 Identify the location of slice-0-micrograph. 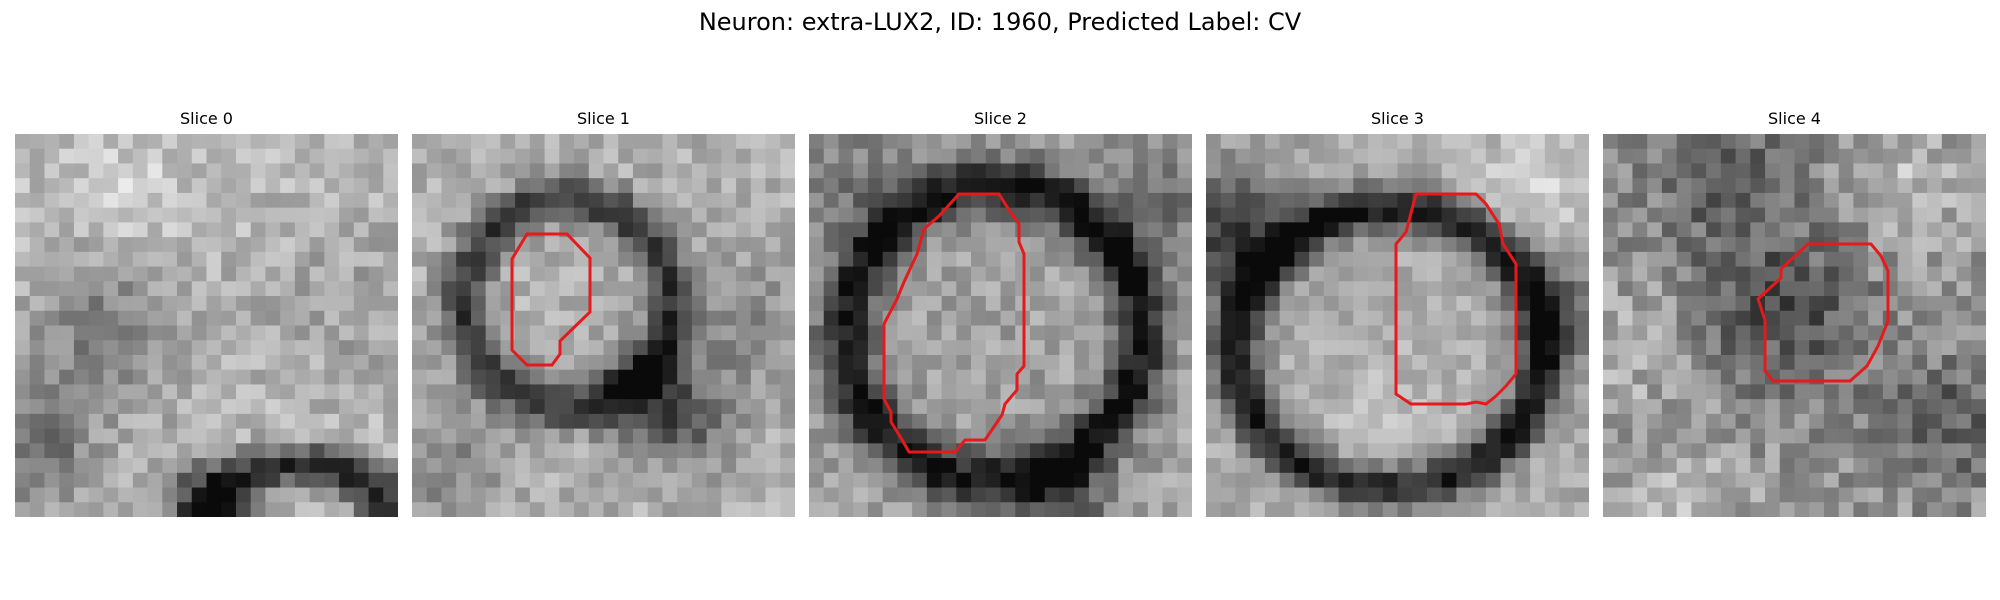
(206, 325).